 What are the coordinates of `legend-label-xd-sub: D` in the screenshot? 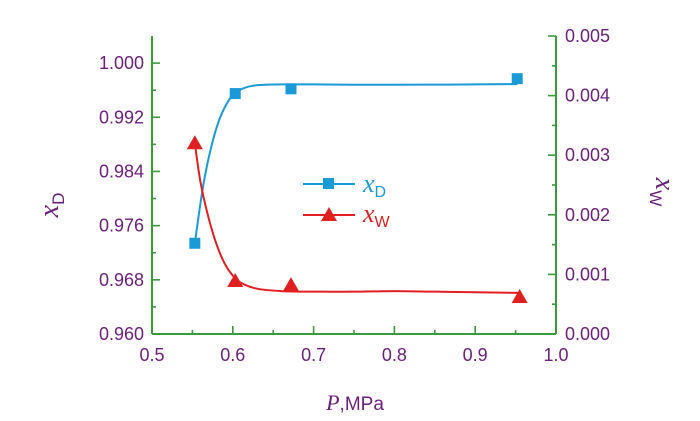 It's located at (381, 192).